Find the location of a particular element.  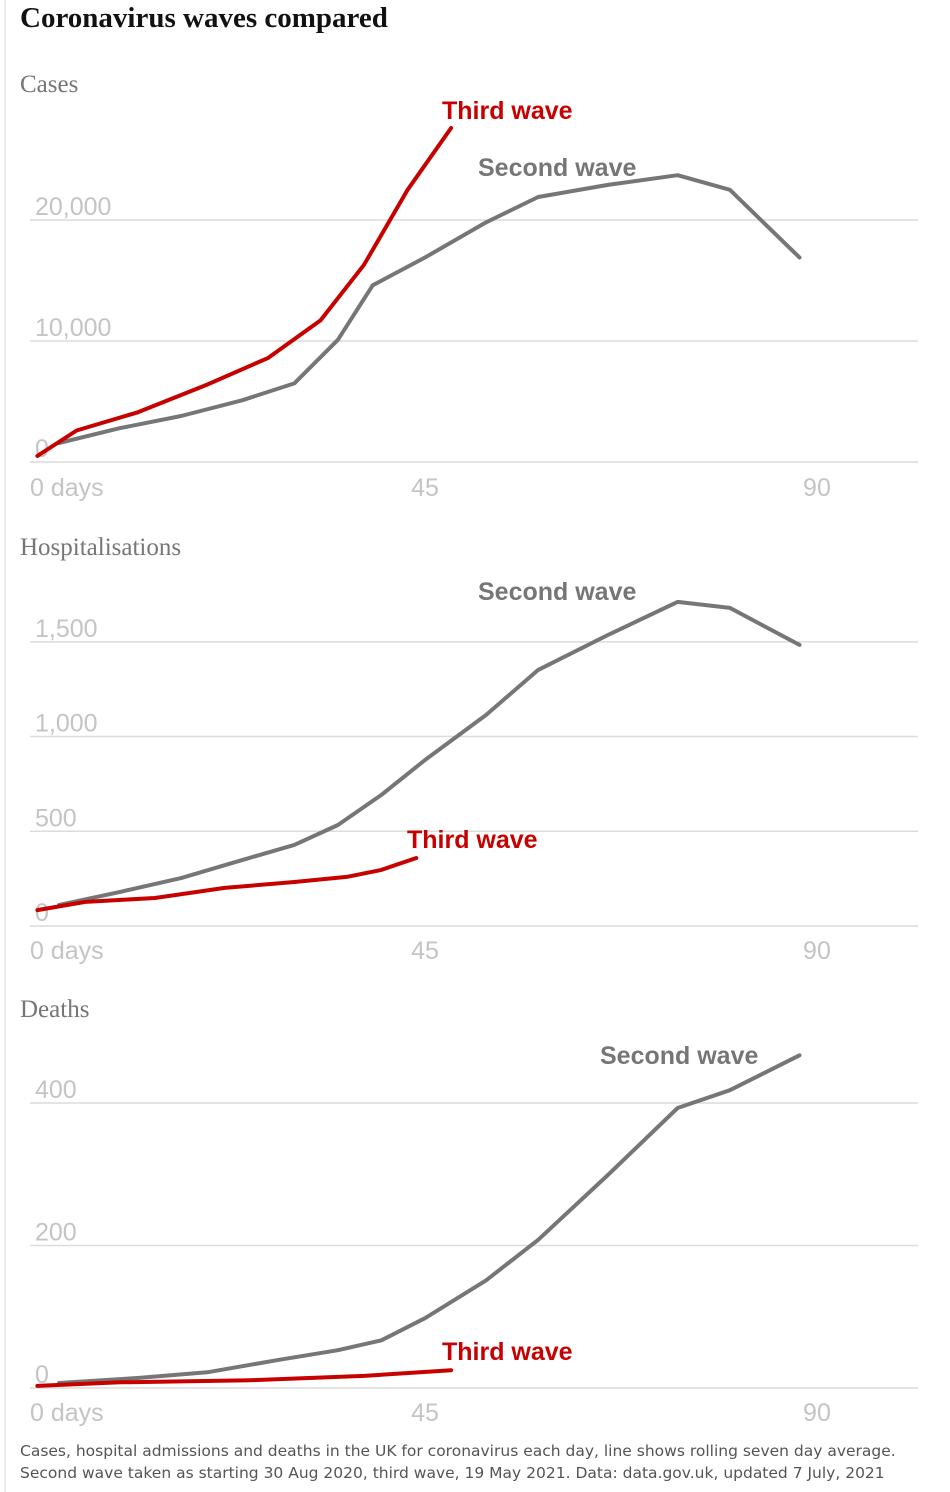

y-tick-label: 10,000 is located at coordinates (73, 328).